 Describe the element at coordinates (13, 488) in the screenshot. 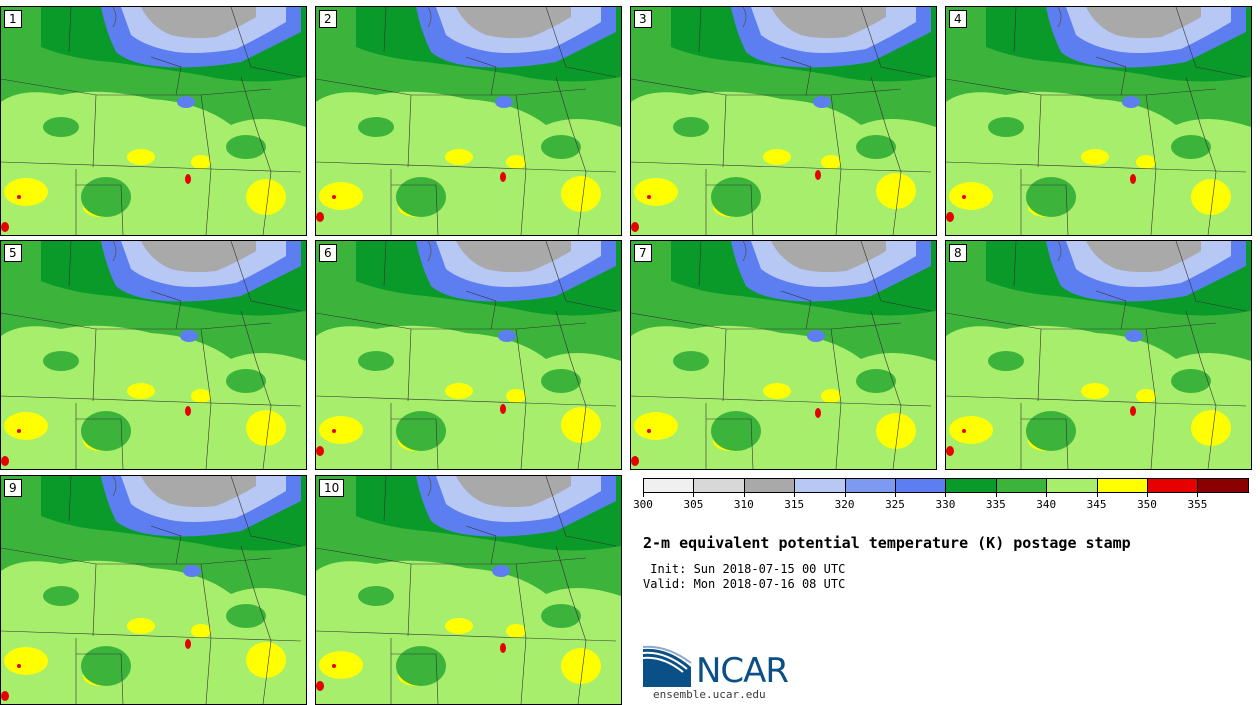

I see `member-number-label: 9` at that location.